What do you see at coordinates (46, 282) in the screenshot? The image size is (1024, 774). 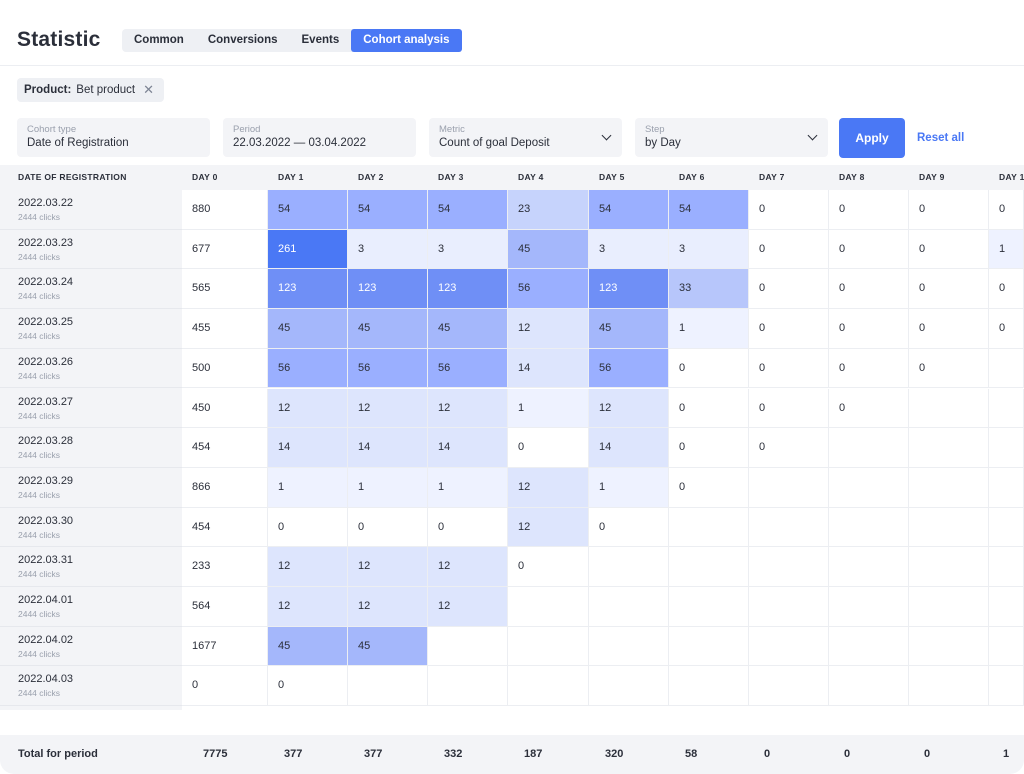 I see `registration-date: 2022.03.24` at bounding box center [46, 282].